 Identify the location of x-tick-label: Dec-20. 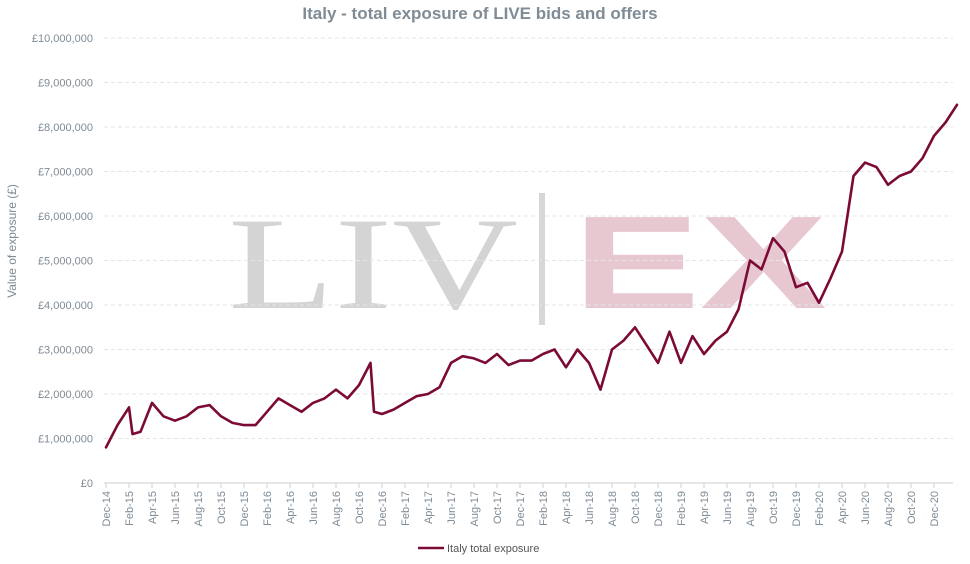
(935, 508).